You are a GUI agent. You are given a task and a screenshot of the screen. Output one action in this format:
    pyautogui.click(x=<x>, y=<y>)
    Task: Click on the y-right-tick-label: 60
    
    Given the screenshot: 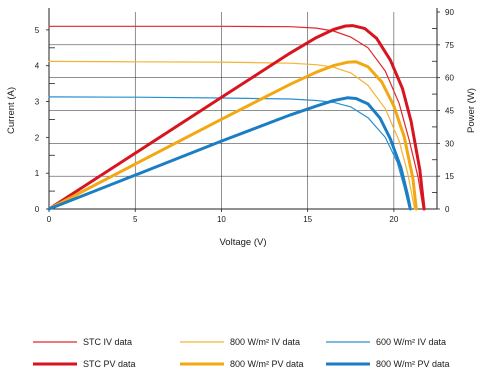 What is the action you would take?
    pyautogui.click(x=449, y=78)
    